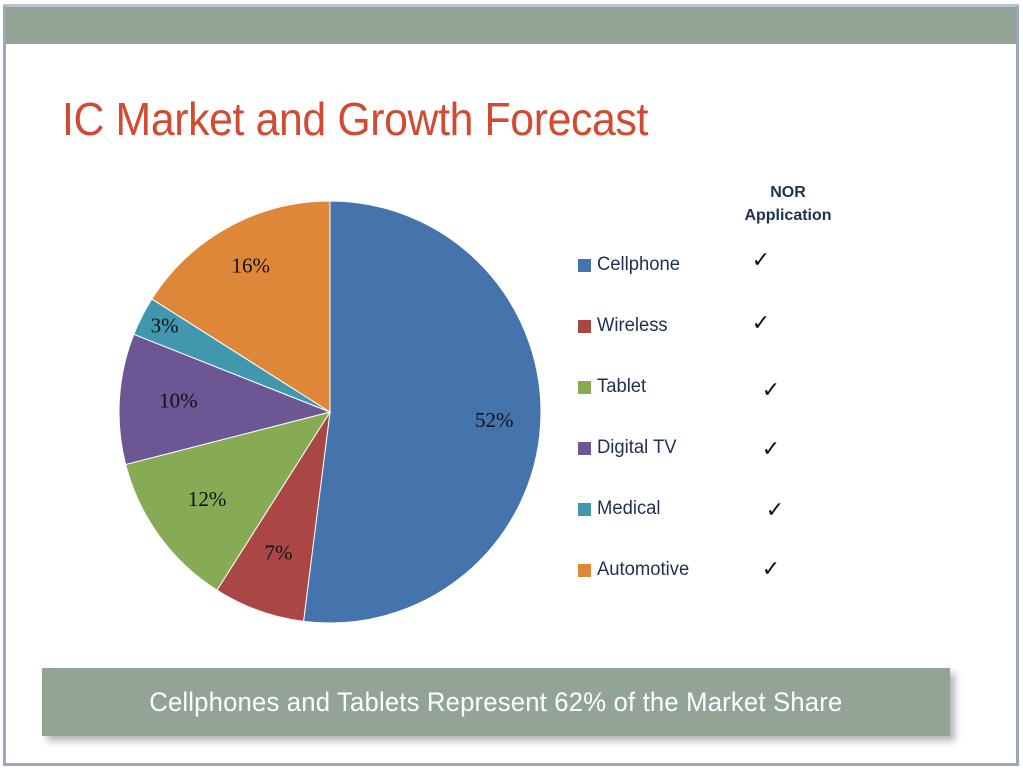  What do you see at coordinates (637, 447) in the screenshot?
I see `legend-item-label: Digital TV` at bounding box center [637, 447].